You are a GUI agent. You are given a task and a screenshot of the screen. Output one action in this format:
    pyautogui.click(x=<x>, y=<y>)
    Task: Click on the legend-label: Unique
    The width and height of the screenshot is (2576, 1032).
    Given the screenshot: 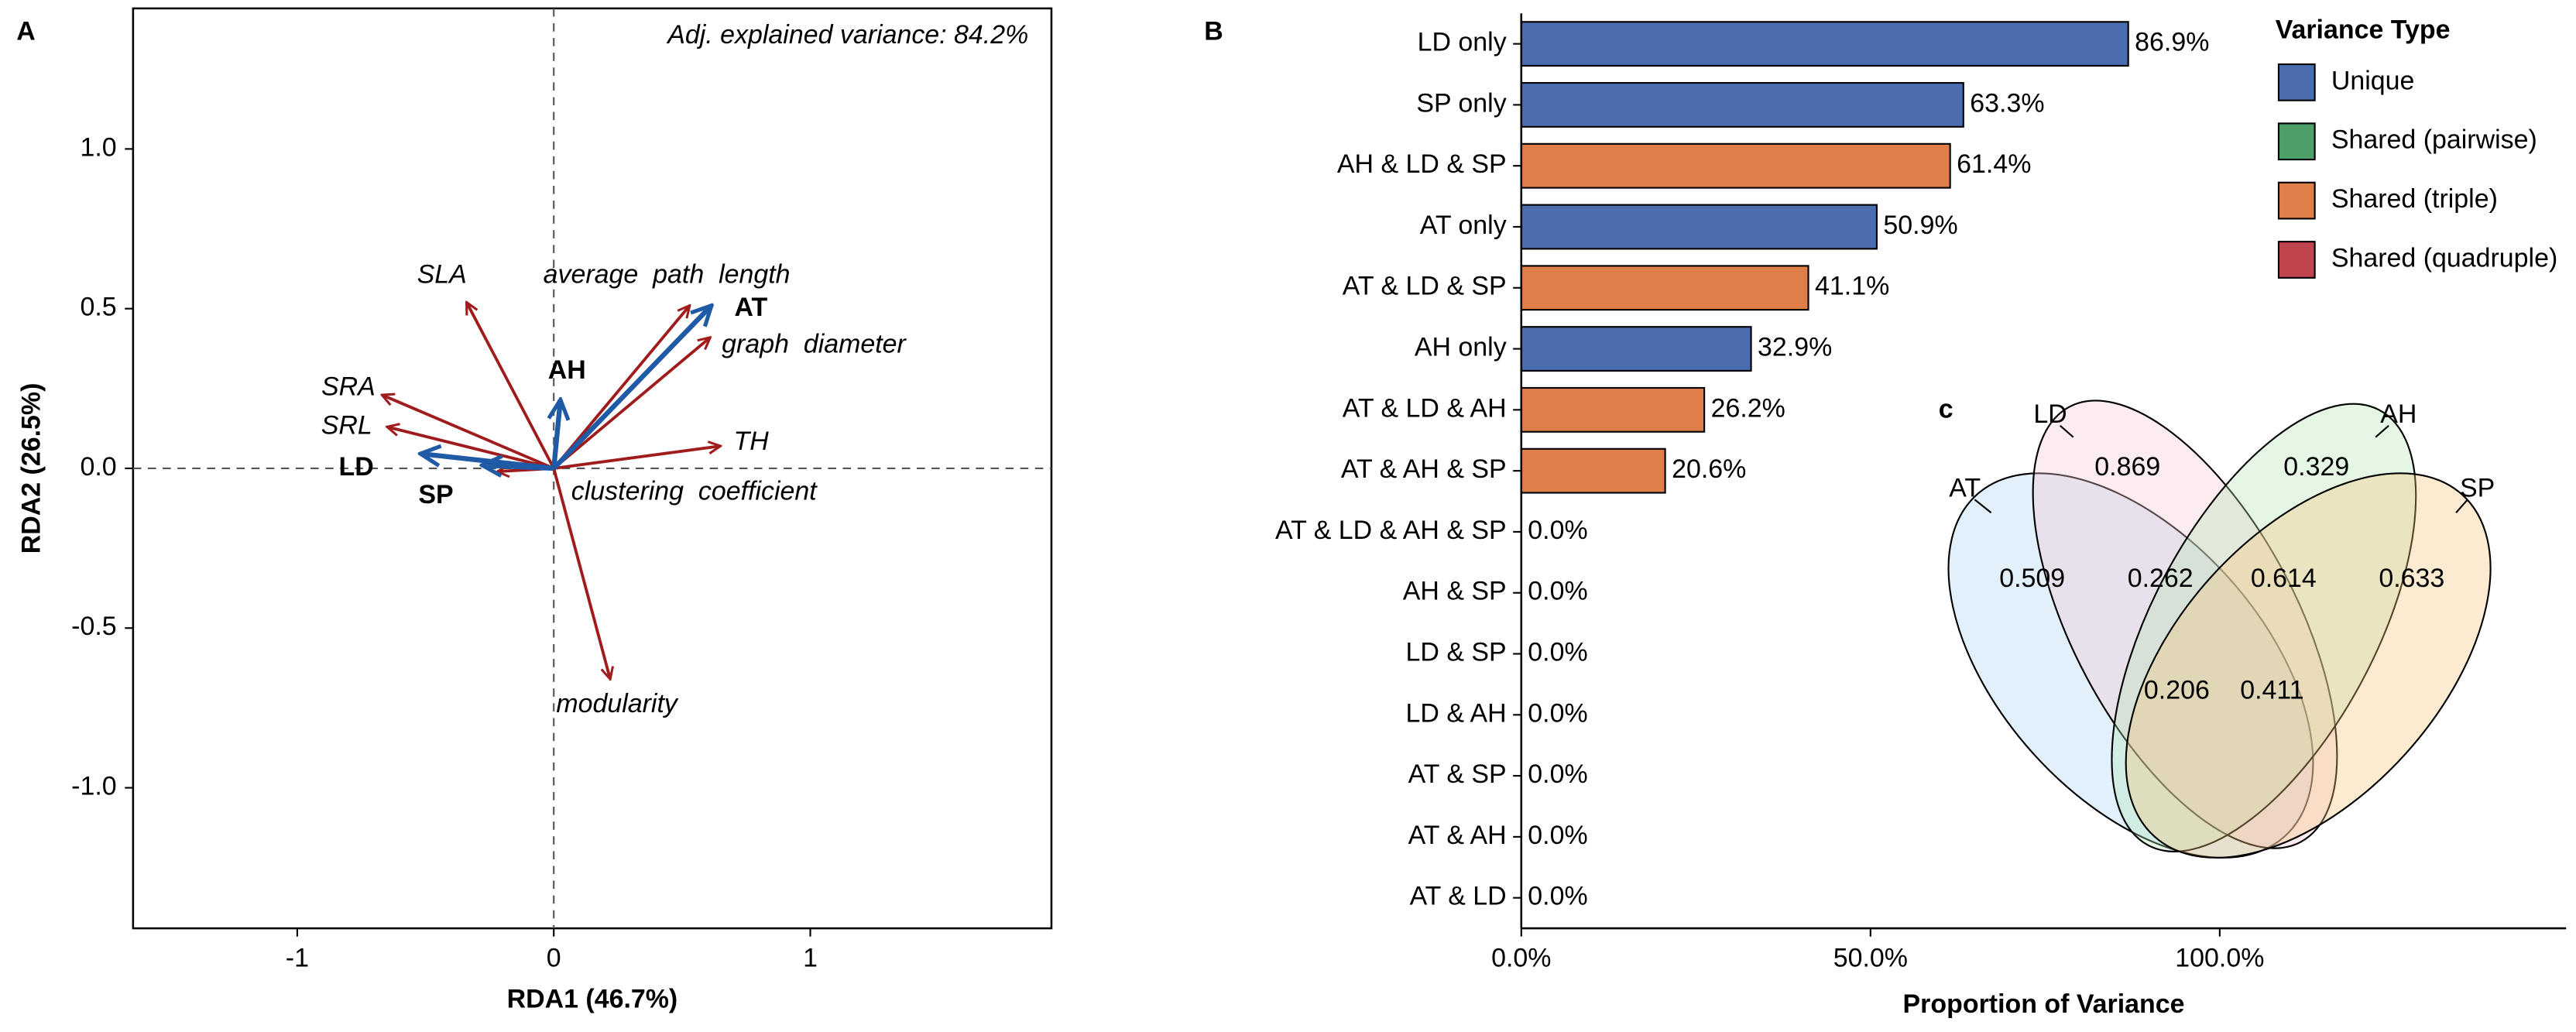 What is the action you would take?
    pyautogui.click(x=2373, y=80)
    